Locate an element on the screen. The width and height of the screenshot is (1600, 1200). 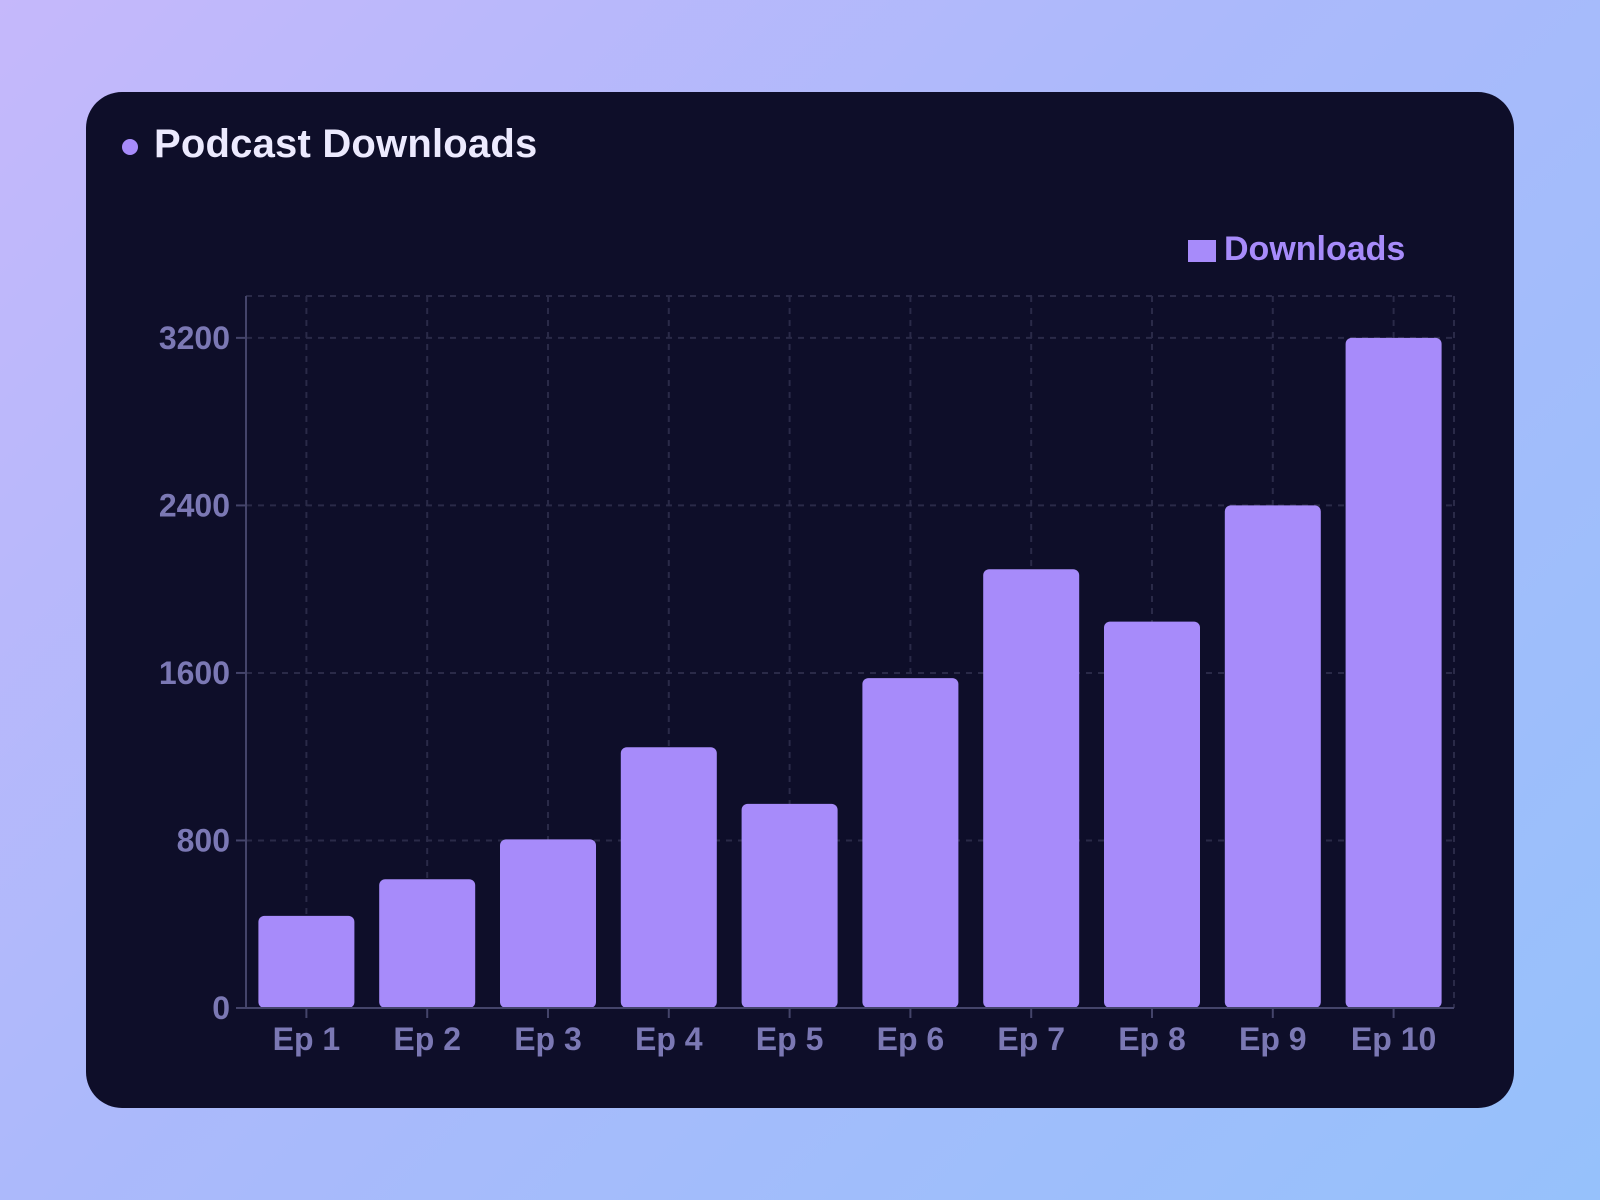
legend-swatch-icon is located at coordinates (1202, 251).